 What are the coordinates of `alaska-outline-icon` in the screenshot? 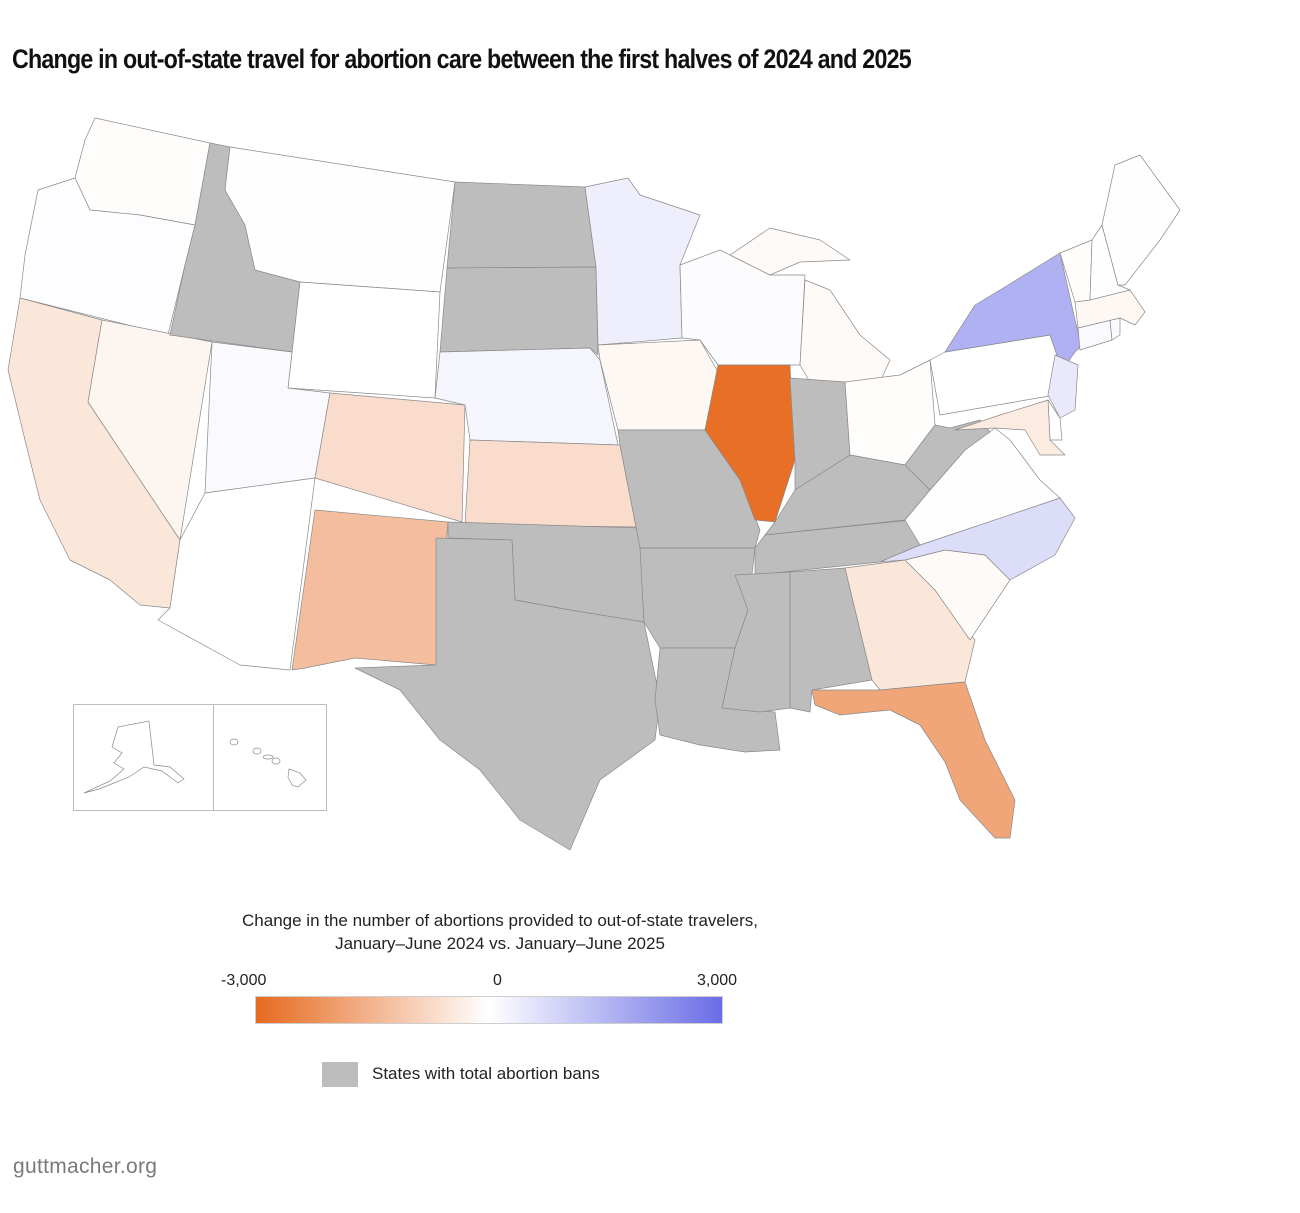 It's located at (134, 757).